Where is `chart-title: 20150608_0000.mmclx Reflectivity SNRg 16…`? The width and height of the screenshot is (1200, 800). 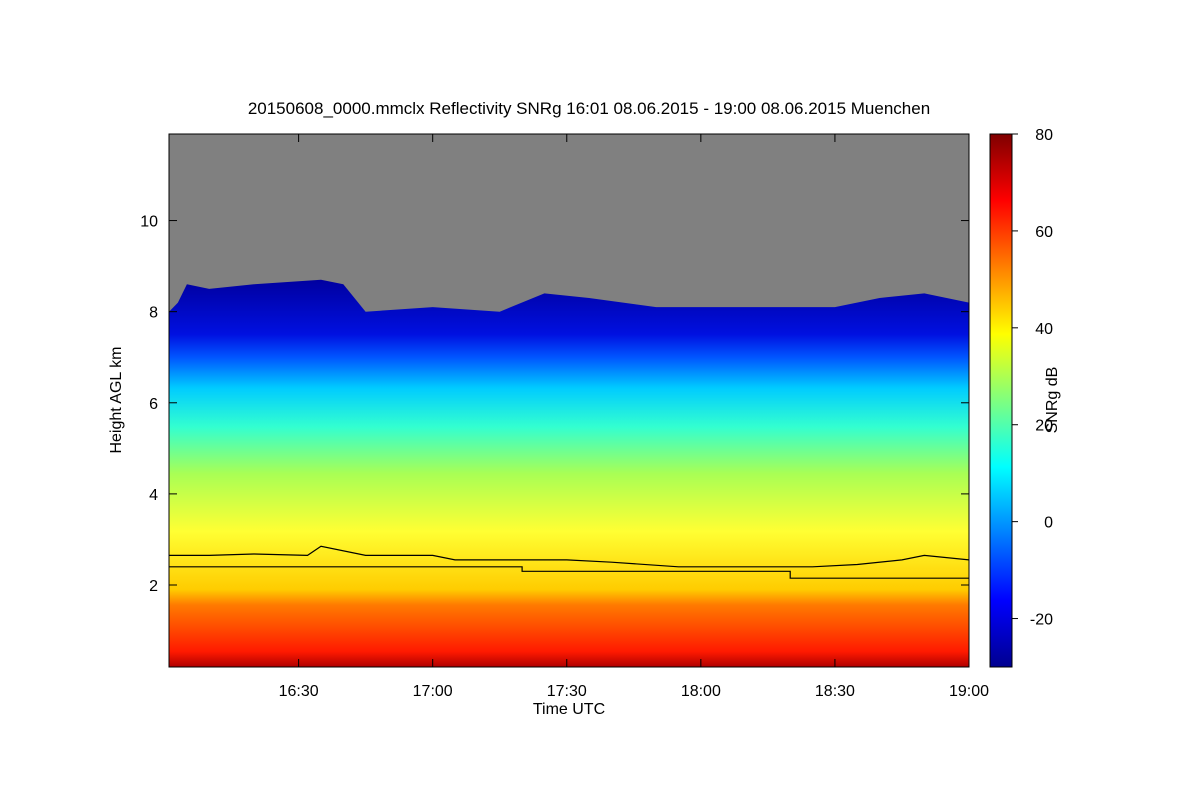
chart-title: 20150608_0000.mmclx Reflectivity SNRg 16… is located at coordinates (589, 108).